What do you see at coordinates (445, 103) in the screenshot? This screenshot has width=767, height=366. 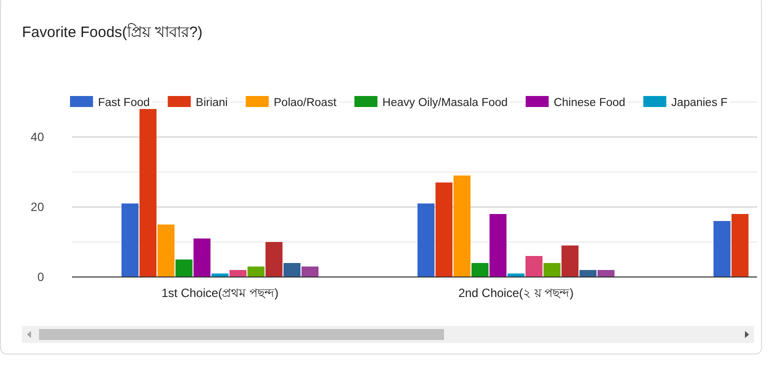 I see `legend-label: Heavy Oily/Masala Food` at bounding box center [445, 103].